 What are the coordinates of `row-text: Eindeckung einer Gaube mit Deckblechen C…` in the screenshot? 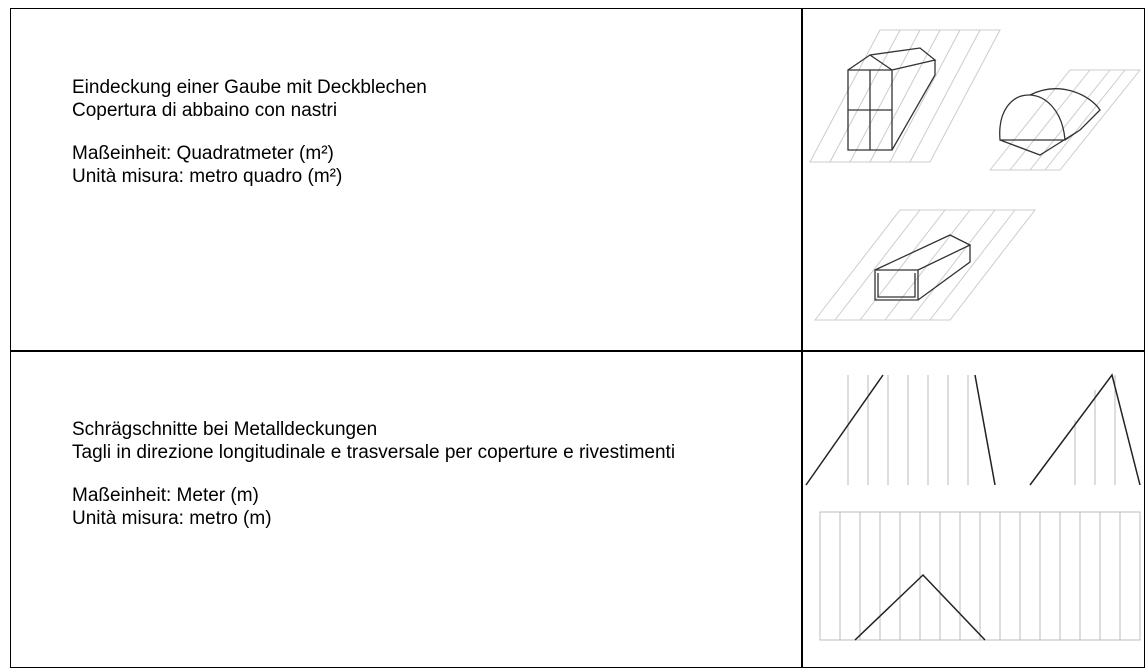 It's located at (431, 132).